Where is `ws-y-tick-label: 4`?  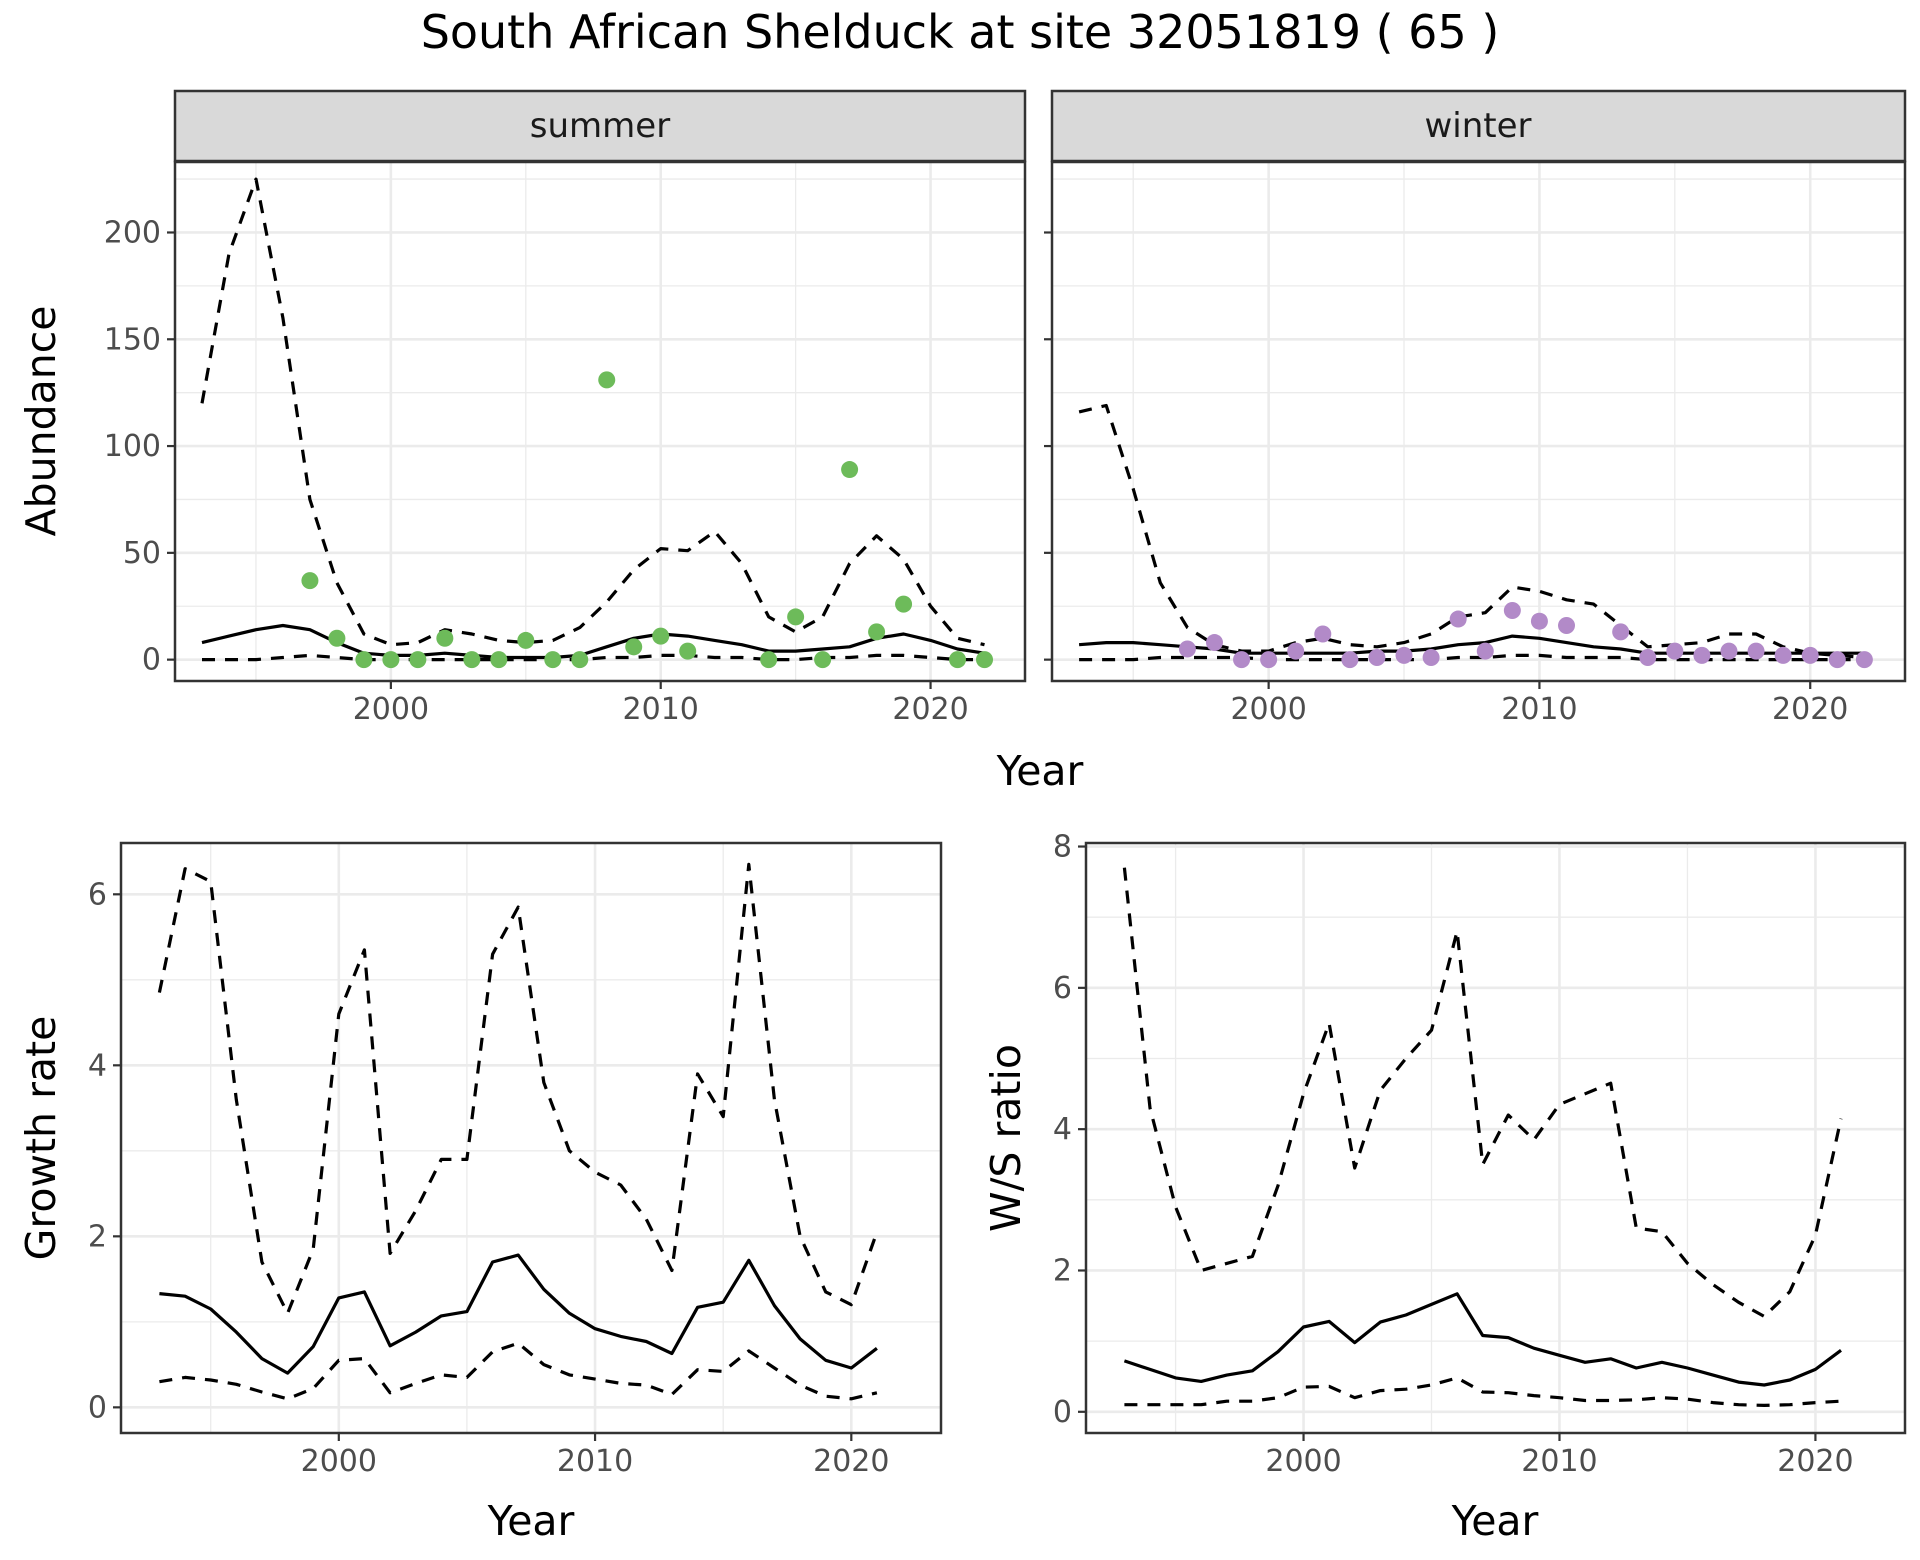 ws-y-tick-label: 4 is located at coordinates (1062, 1129).